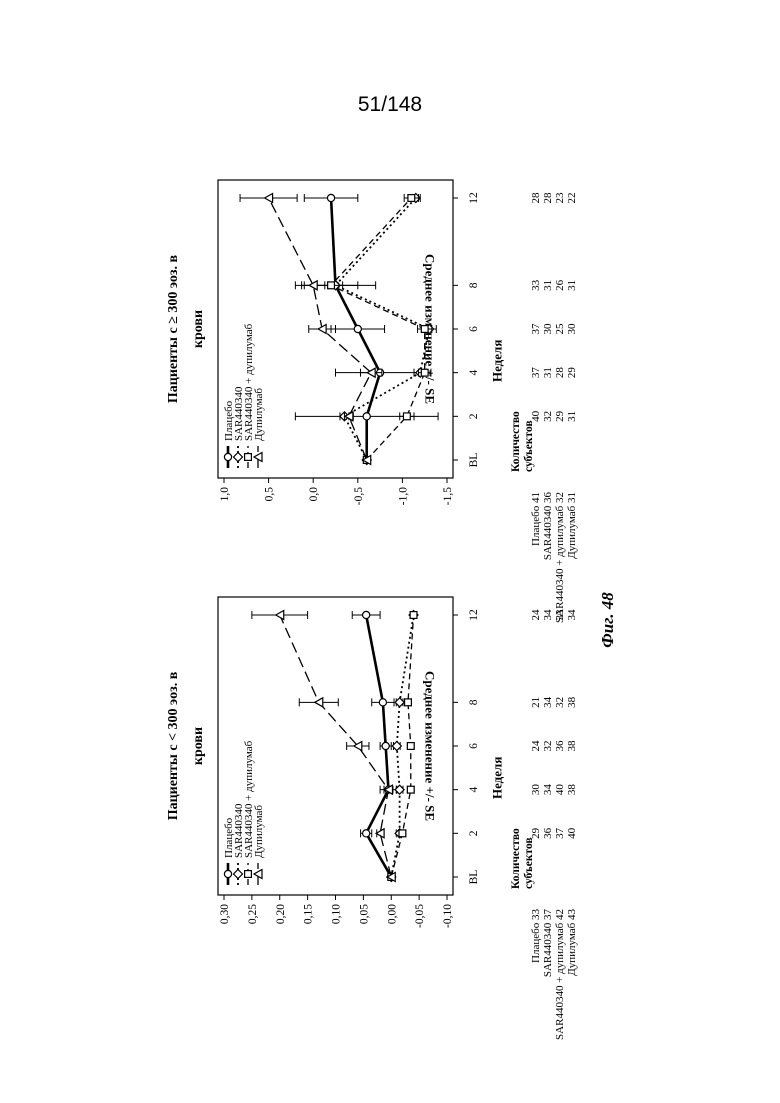  I want to click on table-row-label: SAR440340 37, so click(548, 943).